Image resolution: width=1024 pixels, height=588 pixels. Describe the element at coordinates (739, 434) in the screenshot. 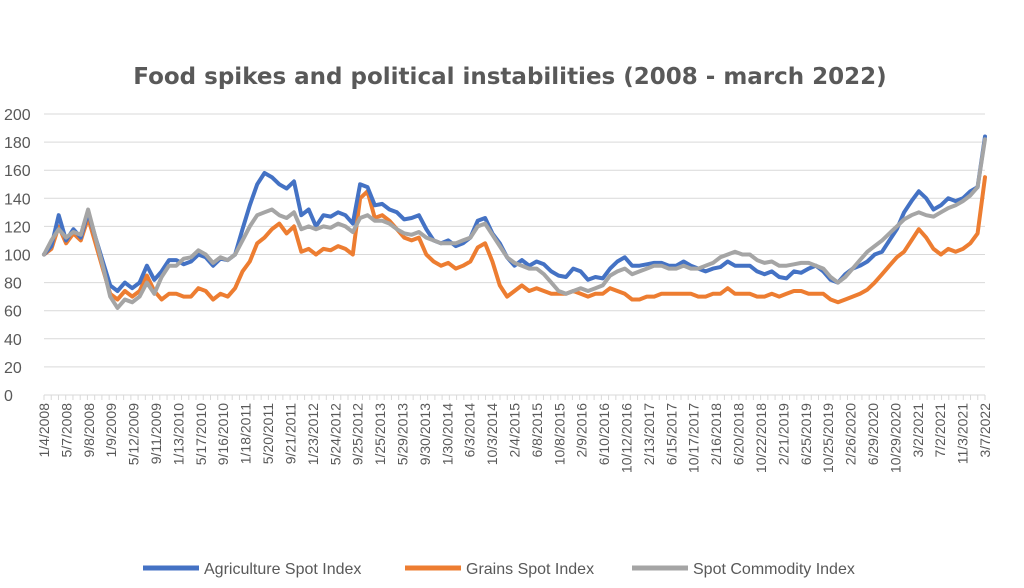

I see `x-tick-label: 6/20/2018` at that location.